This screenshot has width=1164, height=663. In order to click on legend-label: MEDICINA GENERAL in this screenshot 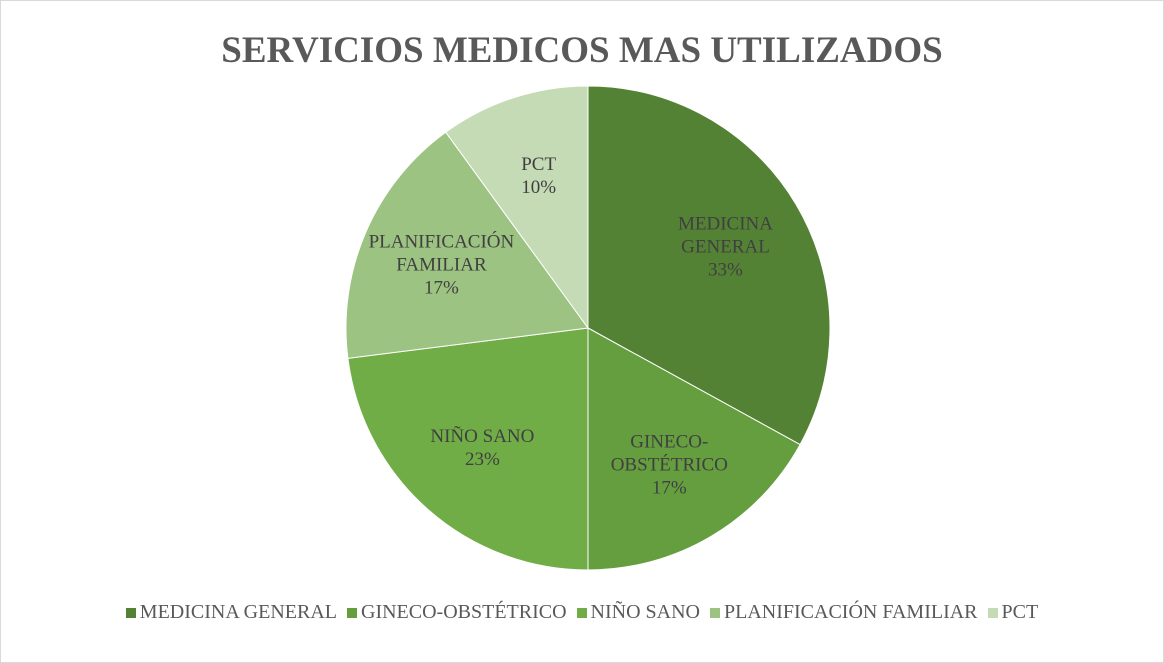, I will do `click(238, 612)`.